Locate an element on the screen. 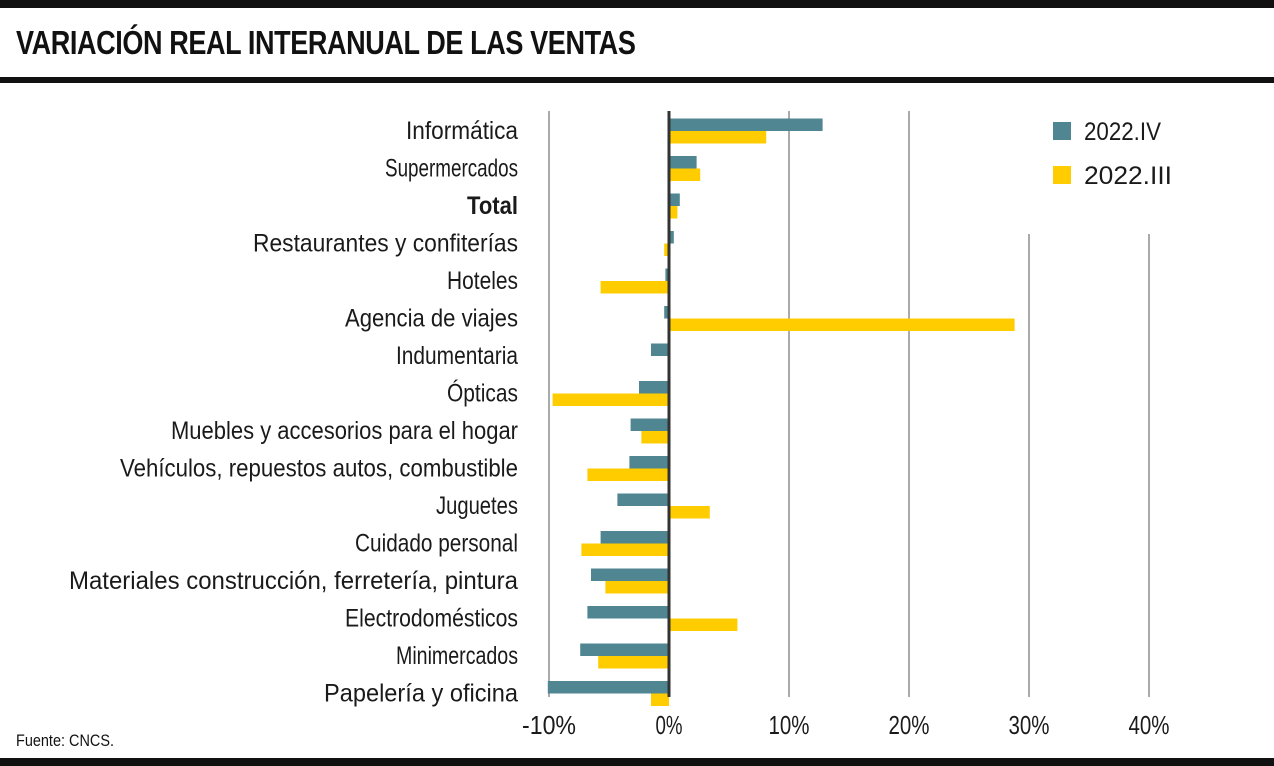  category-label: Ópticas is located at coordinates (482, 393).